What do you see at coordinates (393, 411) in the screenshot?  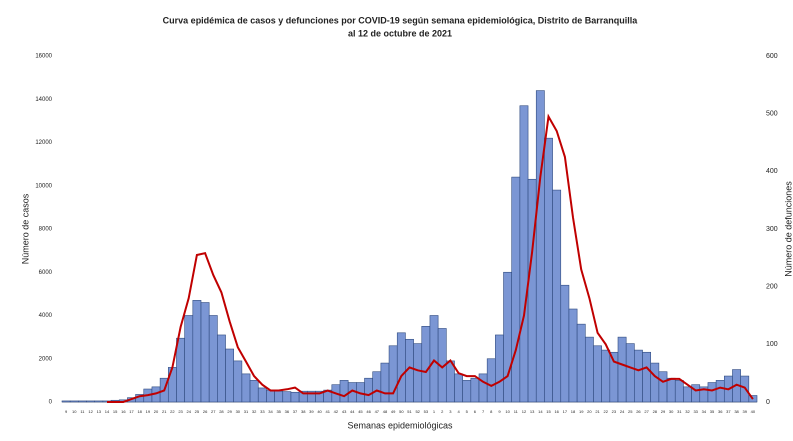 I see `x-tick-label: 49` at bounding box center [393, 411].